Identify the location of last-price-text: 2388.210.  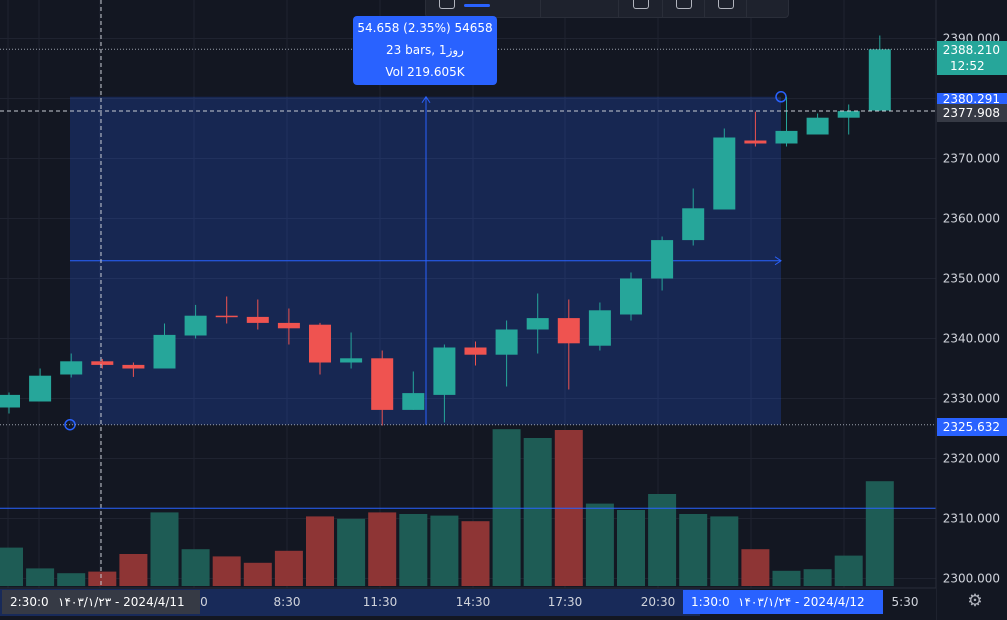
(971, 50).